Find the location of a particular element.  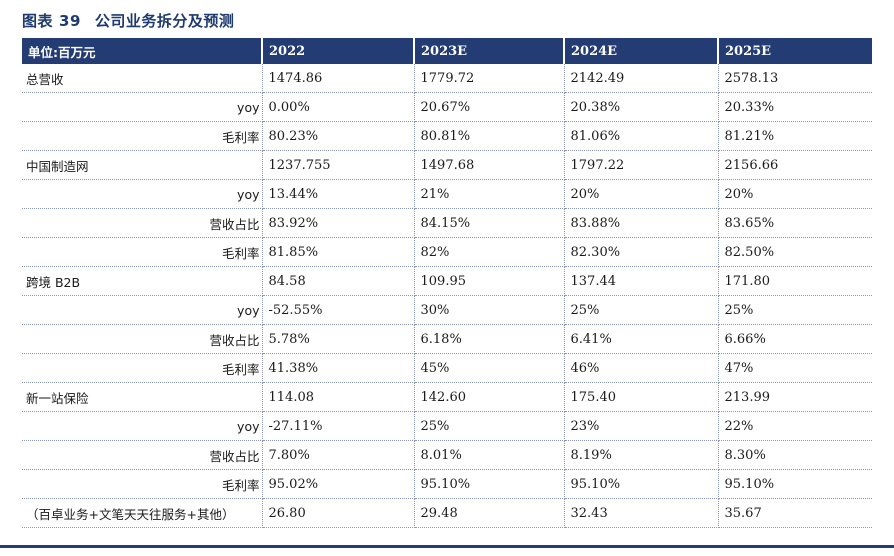

table-cell: -27.11% is located at coordinates (338, 426).